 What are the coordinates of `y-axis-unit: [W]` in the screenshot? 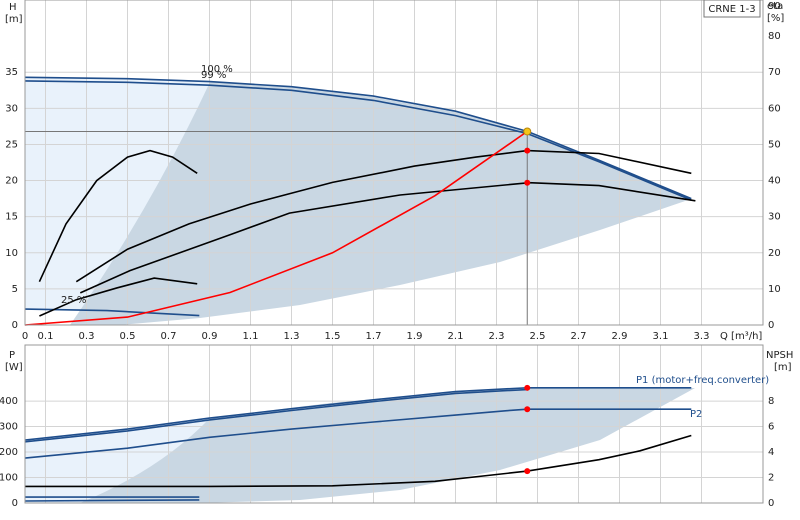 It's located at (14, 367).